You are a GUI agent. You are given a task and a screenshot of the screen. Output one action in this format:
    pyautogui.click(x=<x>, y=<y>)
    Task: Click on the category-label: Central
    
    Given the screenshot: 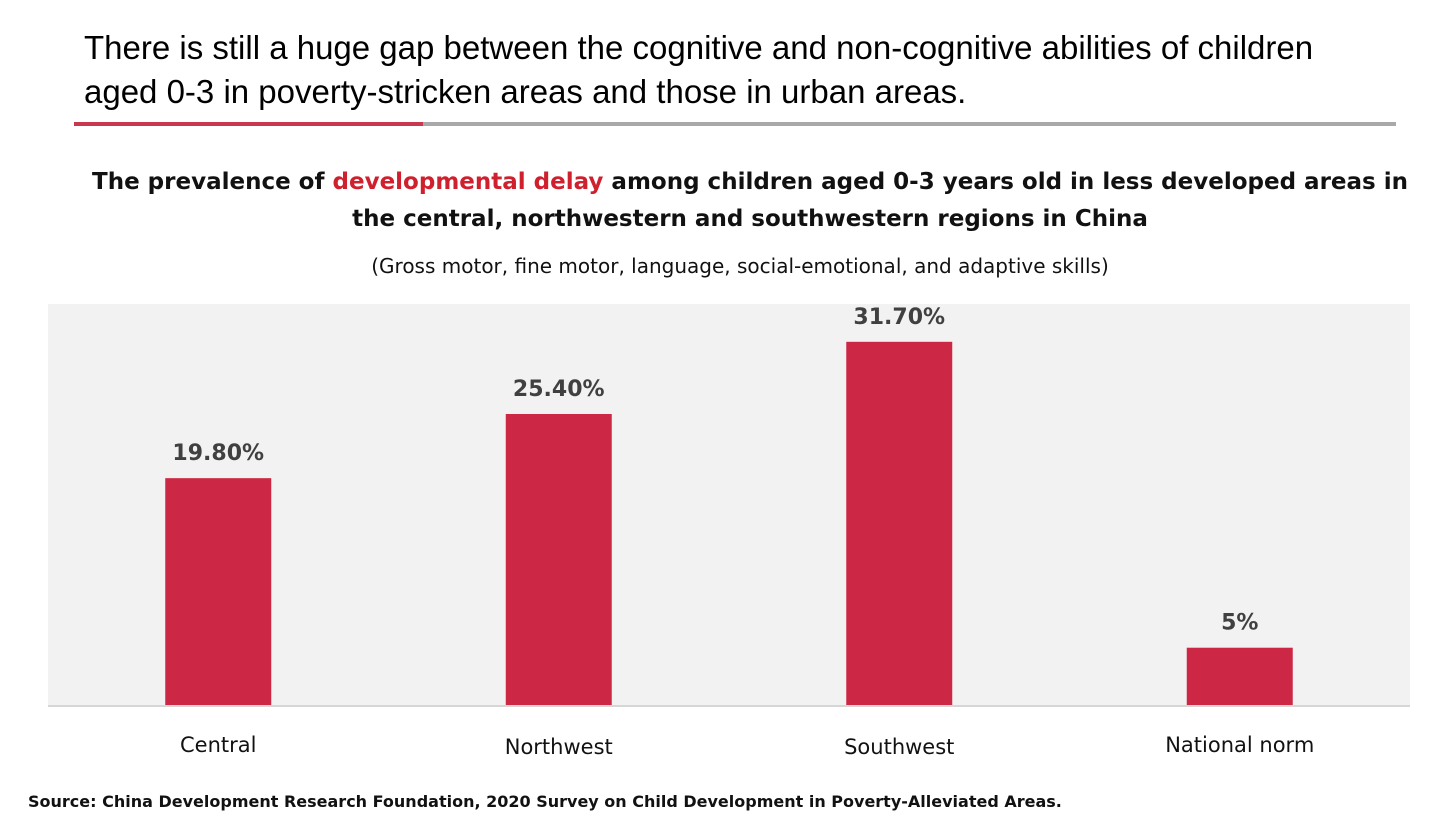 What is the action you would take?
    pyautogui.click(x=218, y=745)
    